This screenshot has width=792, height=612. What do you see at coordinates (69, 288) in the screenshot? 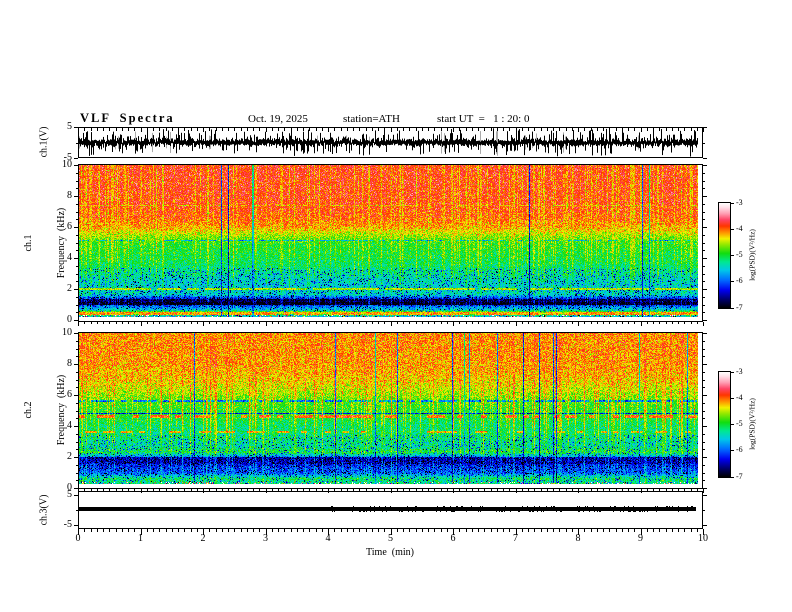
I see `ch1f-tick-label: 2` at bounding box center [69, 288].